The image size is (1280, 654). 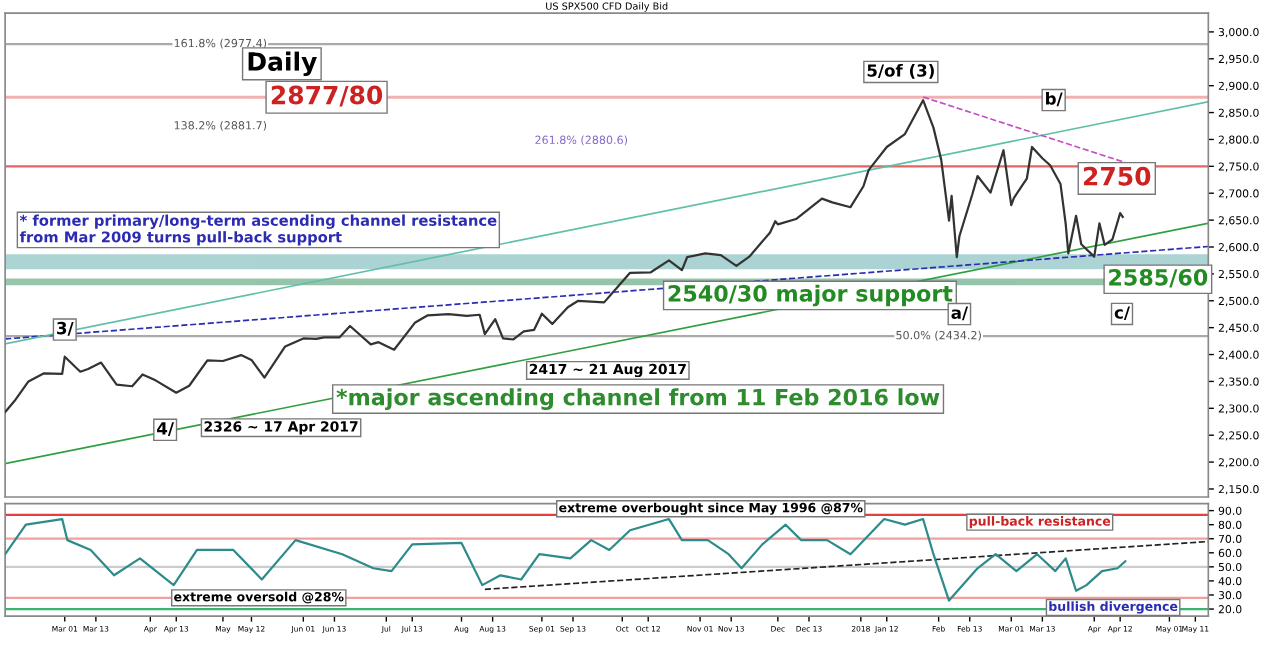 I want to click on band-label: 2877/80, so click(x=327, y=96).